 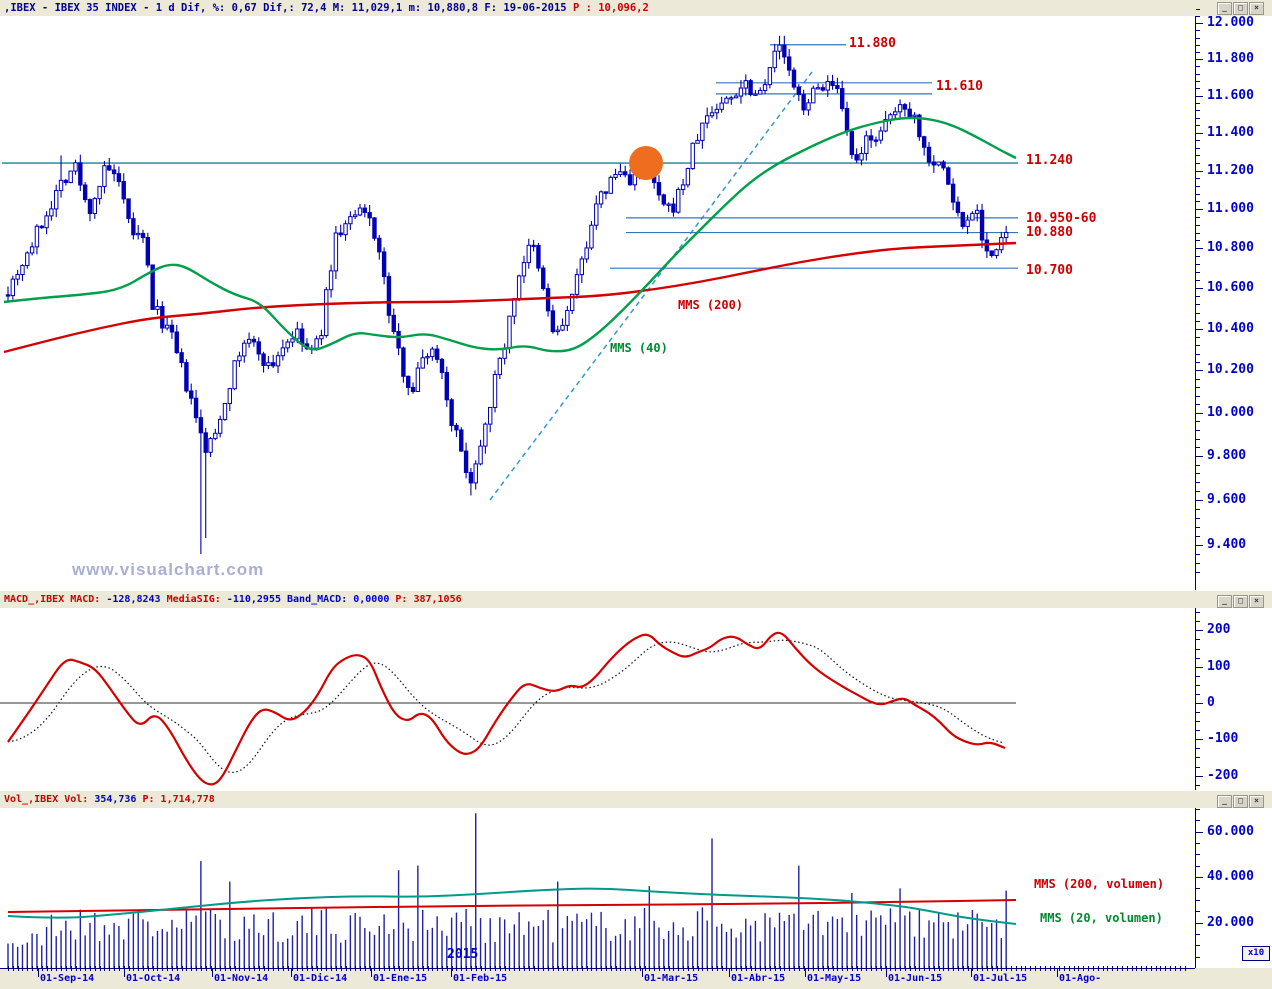 What do you see at coordinates (1230, 288) in the screenshot?
I see `y-axis-tick-label: 10.600` at bounding box center [1230, 288].